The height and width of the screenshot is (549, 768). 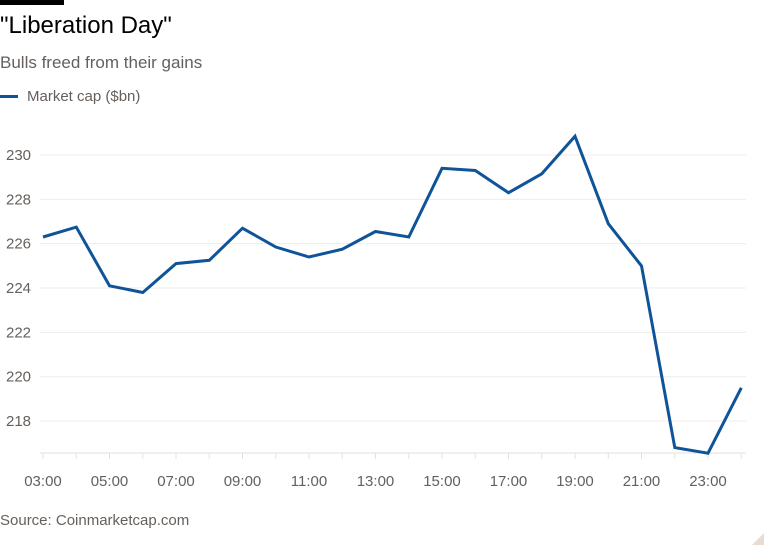 I want to click on x-tick-label: 07:00, so click(x=176, y=481).